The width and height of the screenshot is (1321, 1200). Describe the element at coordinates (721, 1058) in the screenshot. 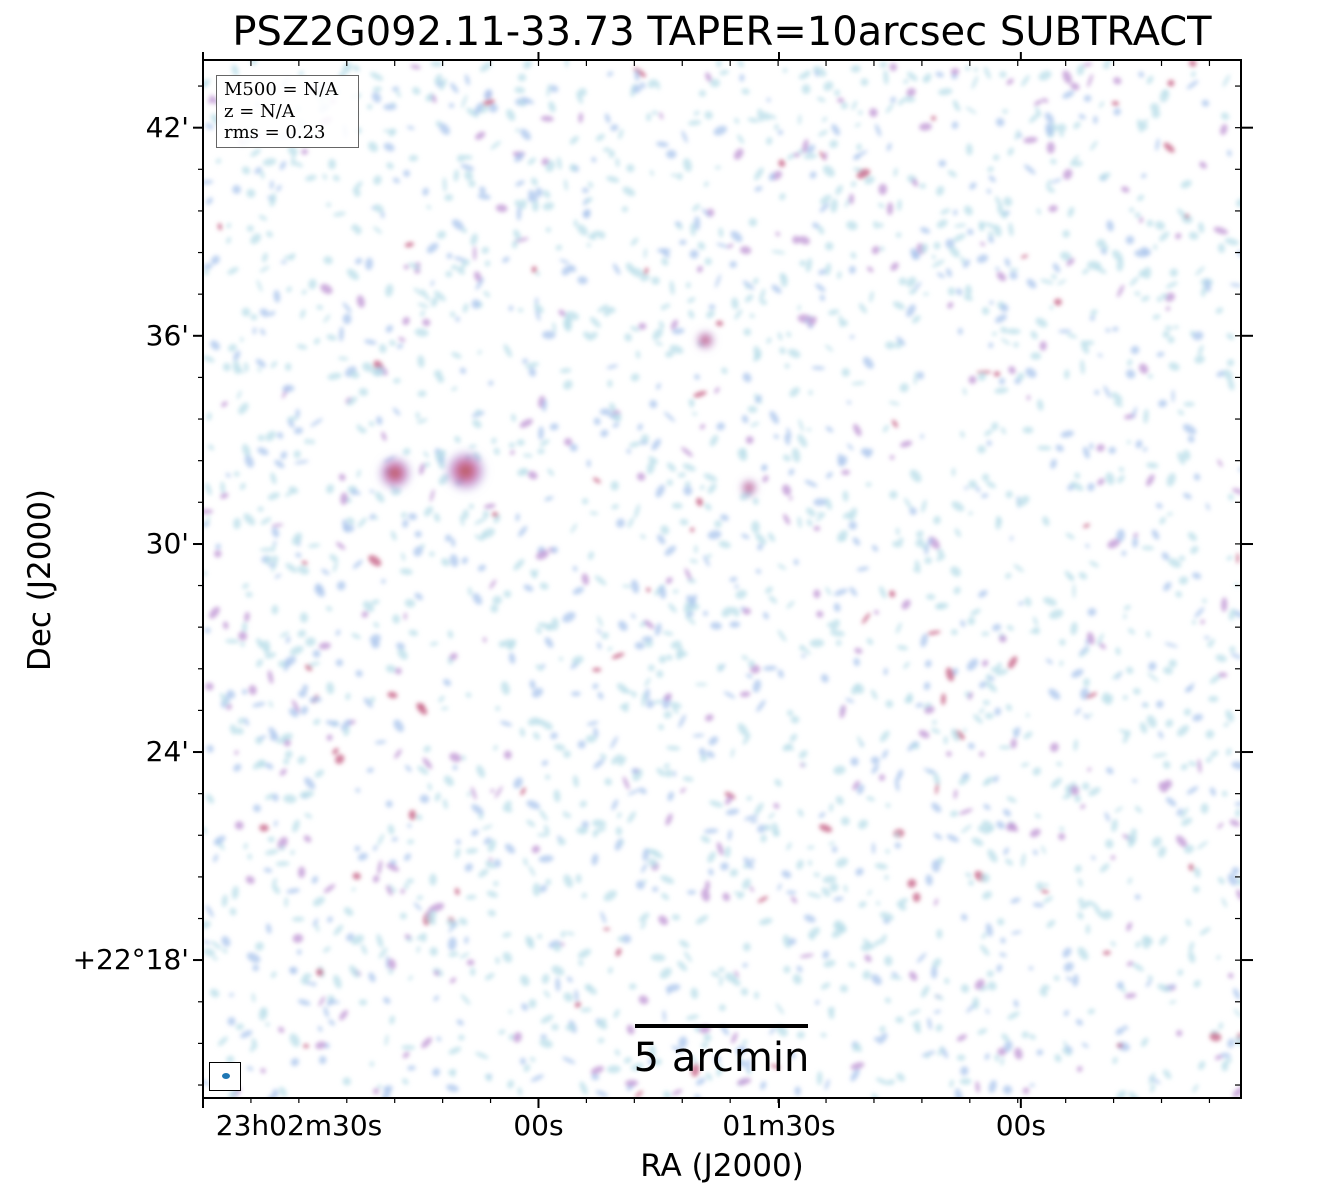

I see `scale-bar-label: 5 arcmin` at that location.